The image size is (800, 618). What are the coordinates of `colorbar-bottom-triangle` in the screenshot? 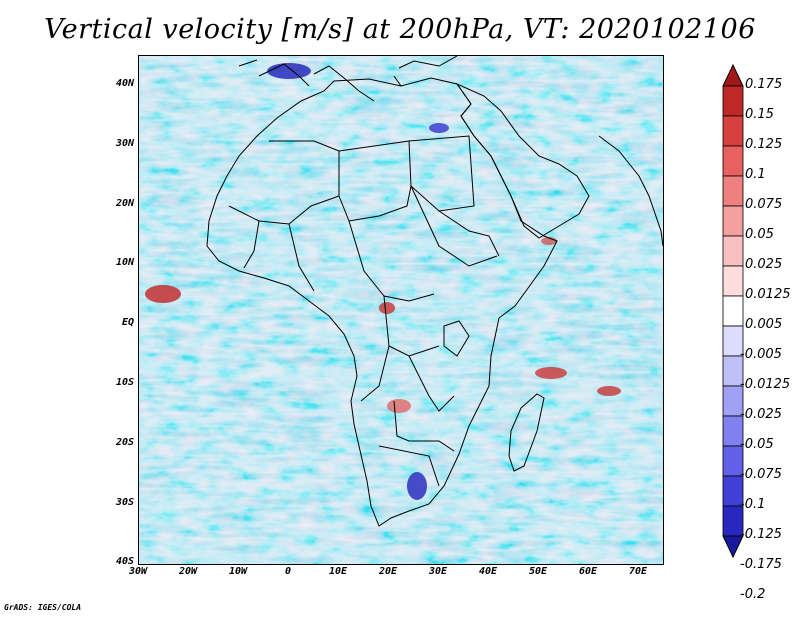 It's located at (733, 546).